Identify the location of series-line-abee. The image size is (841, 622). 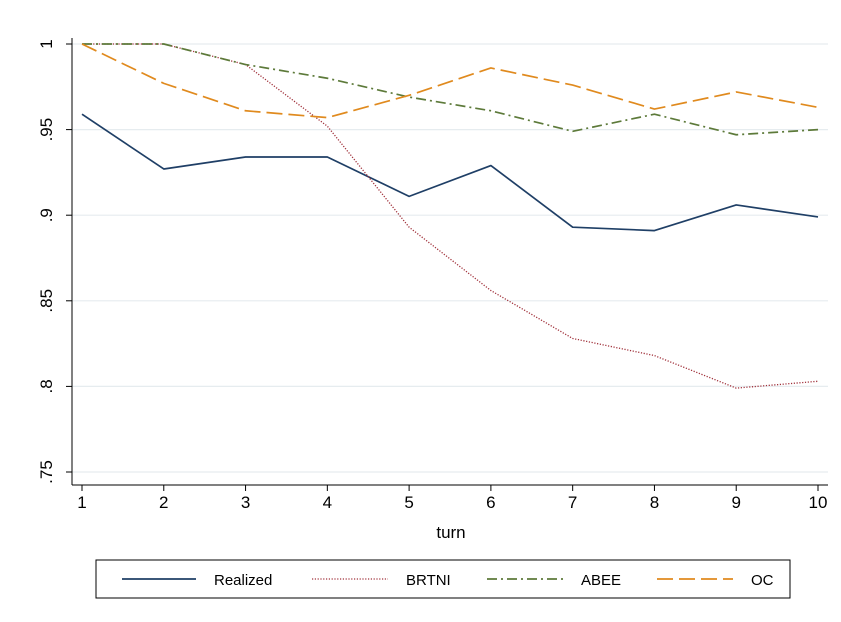
(450, 89).